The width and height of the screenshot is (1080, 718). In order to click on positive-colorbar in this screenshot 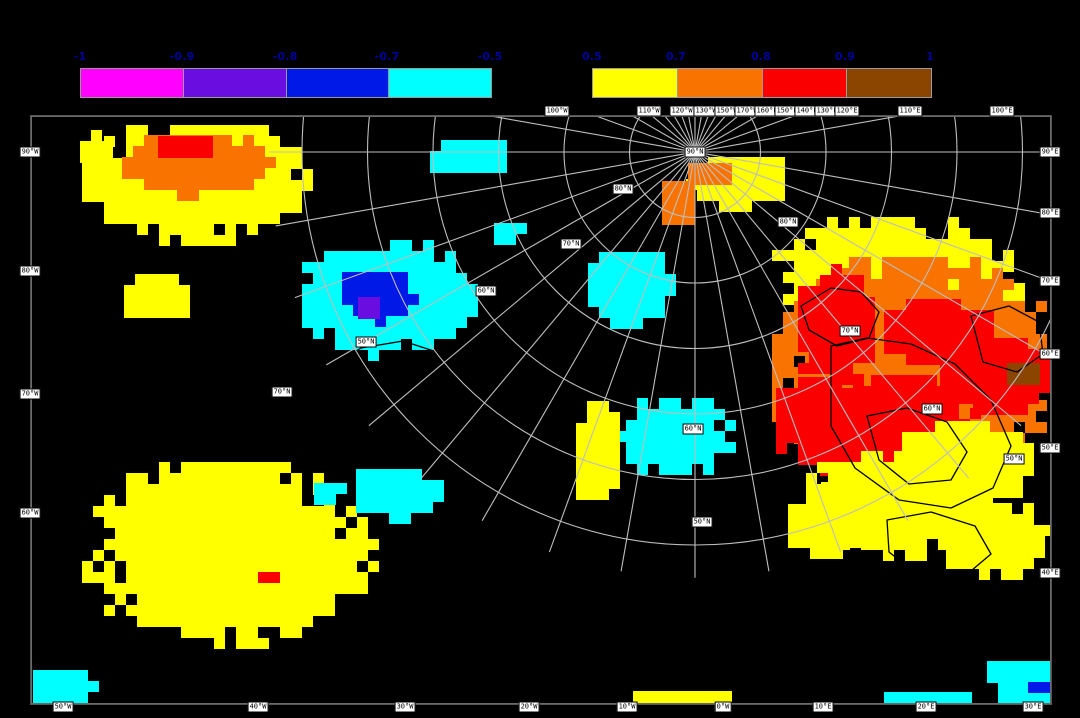, I will do `click(762, 83)`.